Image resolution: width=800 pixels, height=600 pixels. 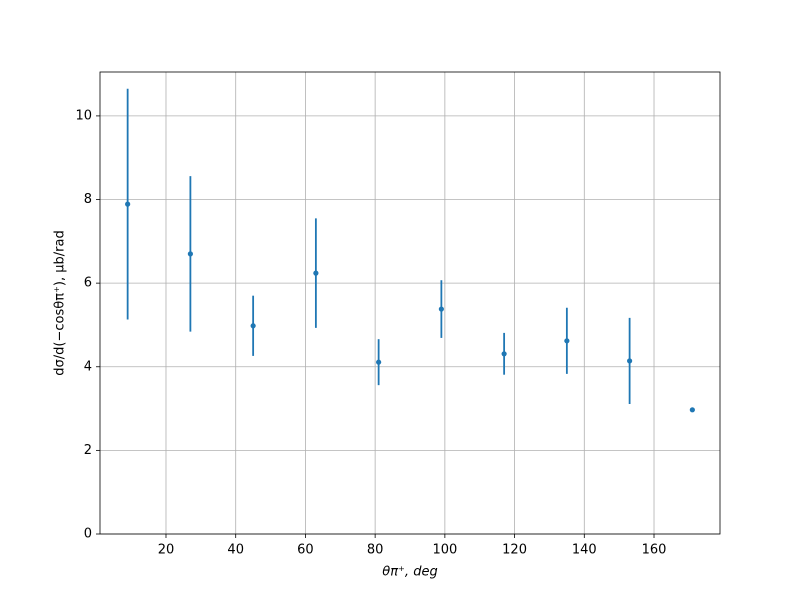 I want to click on y-tick-label: 4, so click(x=88, y=366).